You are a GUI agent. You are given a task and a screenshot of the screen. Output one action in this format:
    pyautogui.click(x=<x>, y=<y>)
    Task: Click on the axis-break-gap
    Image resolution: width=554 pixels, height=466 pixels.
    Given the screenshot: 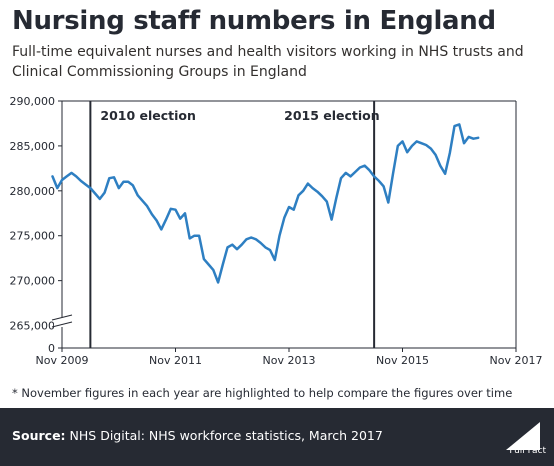 What is the action you would take?
    pyautogui.click(x=62, y=322)
    